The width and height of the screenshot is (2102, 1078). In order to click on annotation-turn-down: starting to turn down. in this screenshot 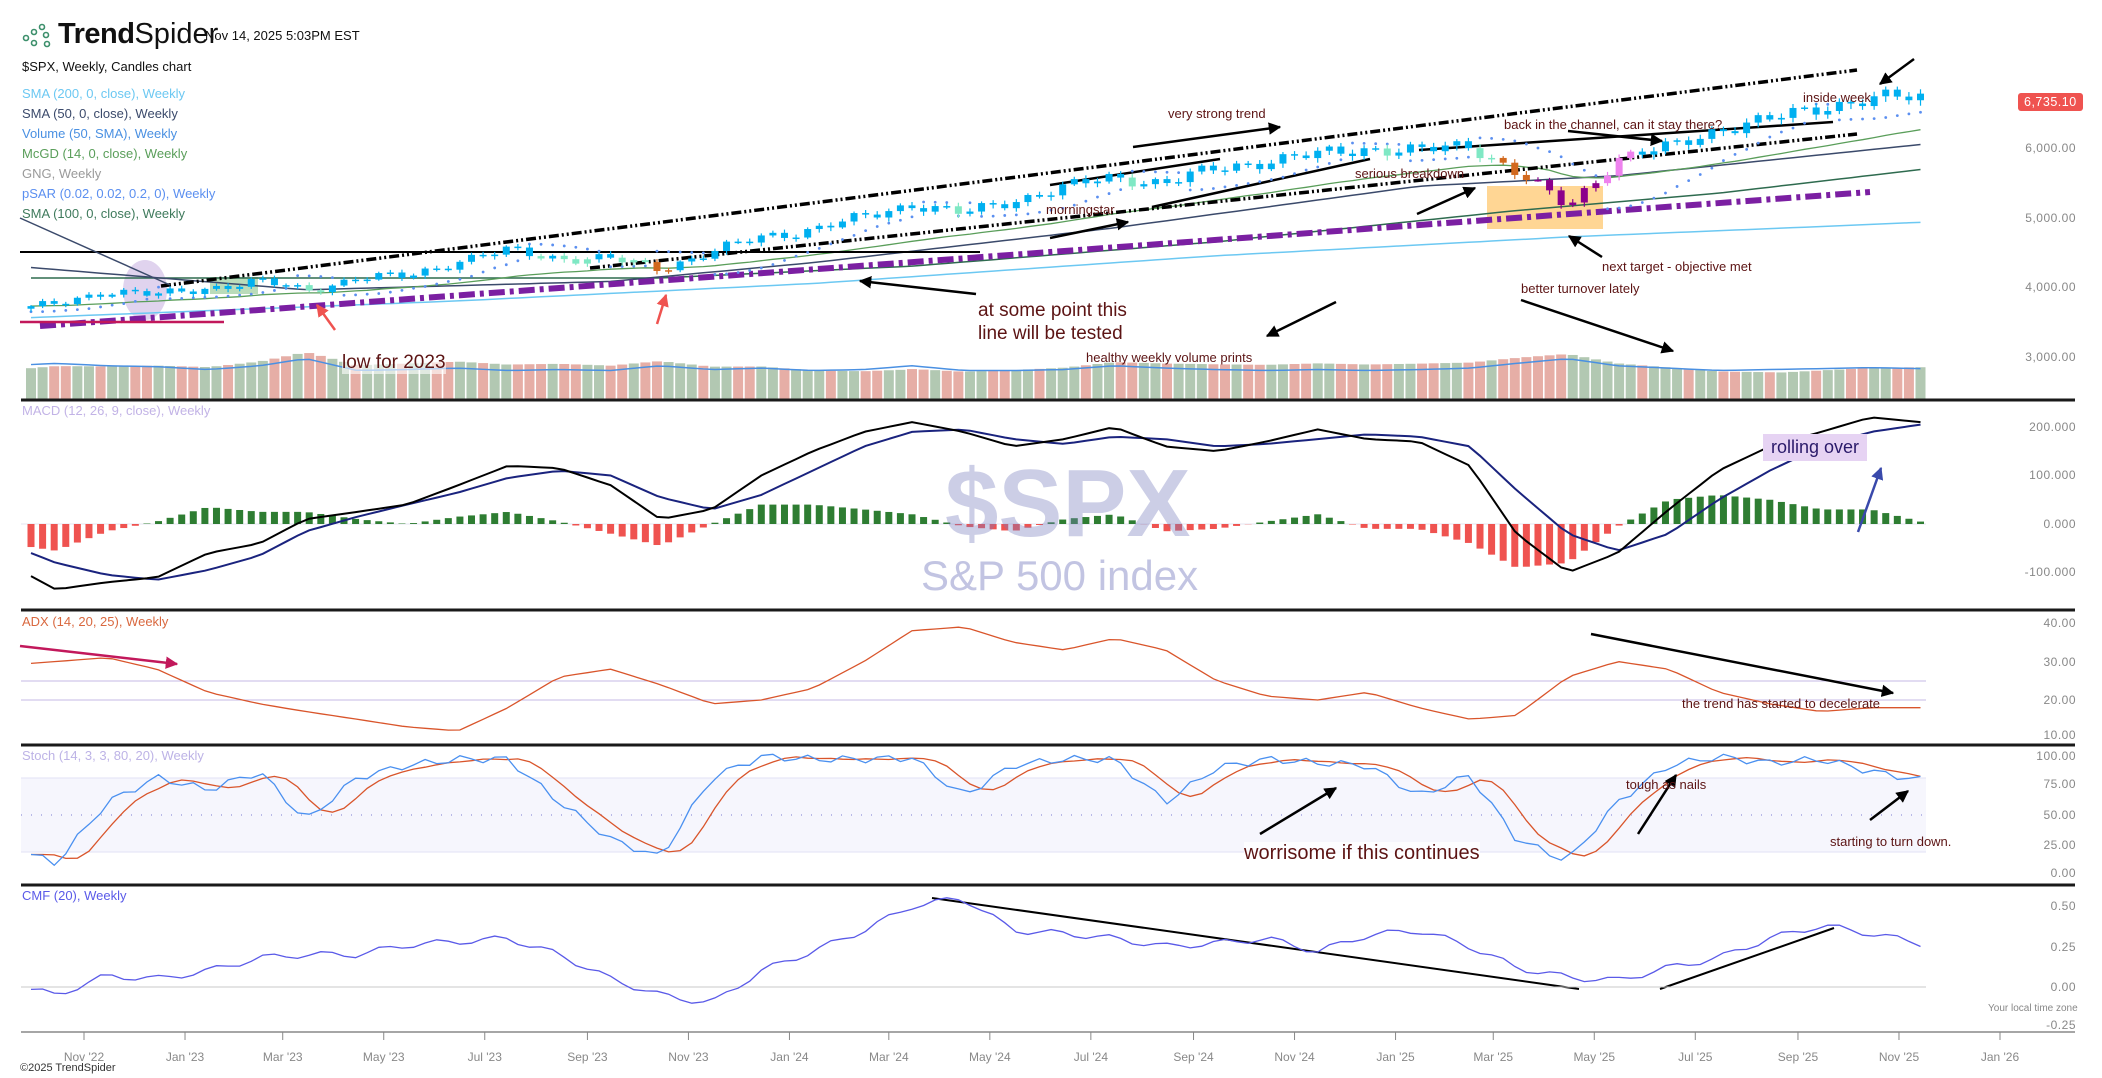, I will do `click(1891, 841)`.